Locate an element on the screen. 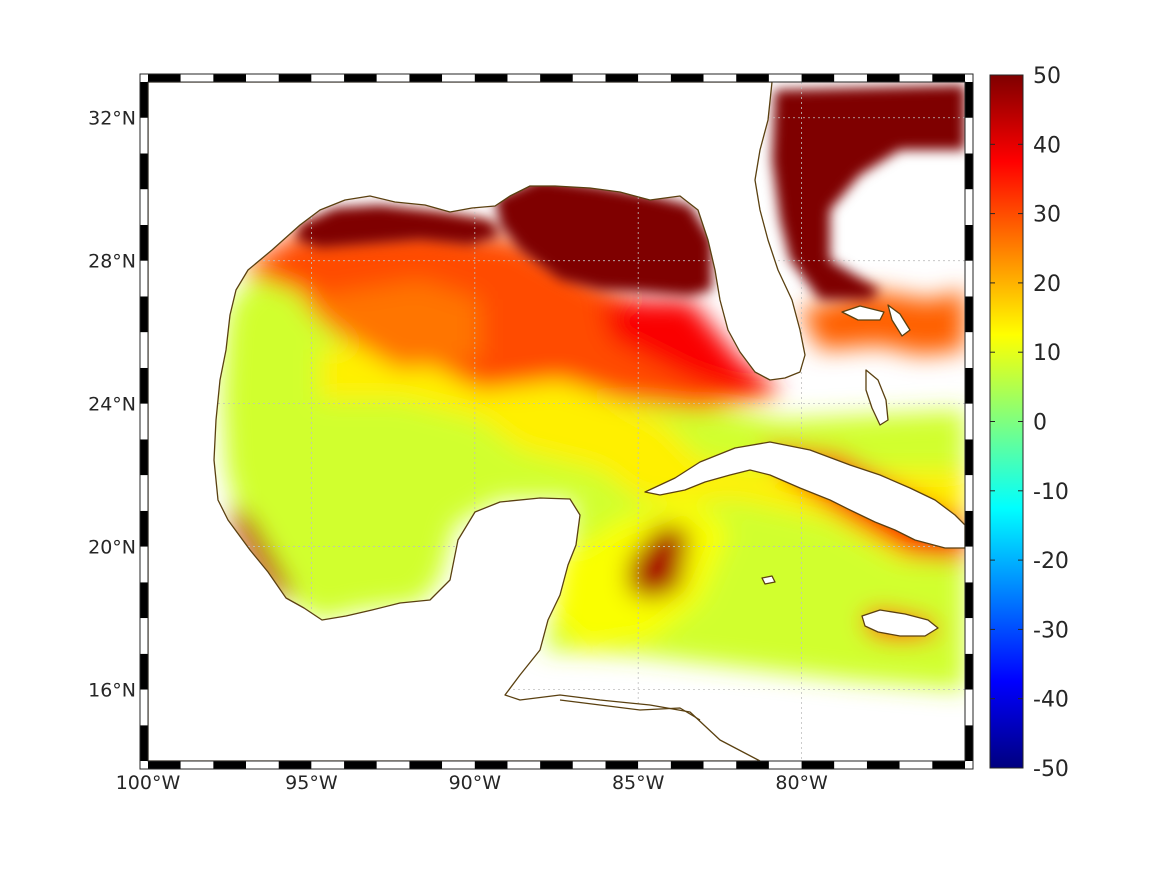 The width and height of the screenshot is (1167, 875). latitude-tick-label: 20°N is located at coordinates (112, 548).